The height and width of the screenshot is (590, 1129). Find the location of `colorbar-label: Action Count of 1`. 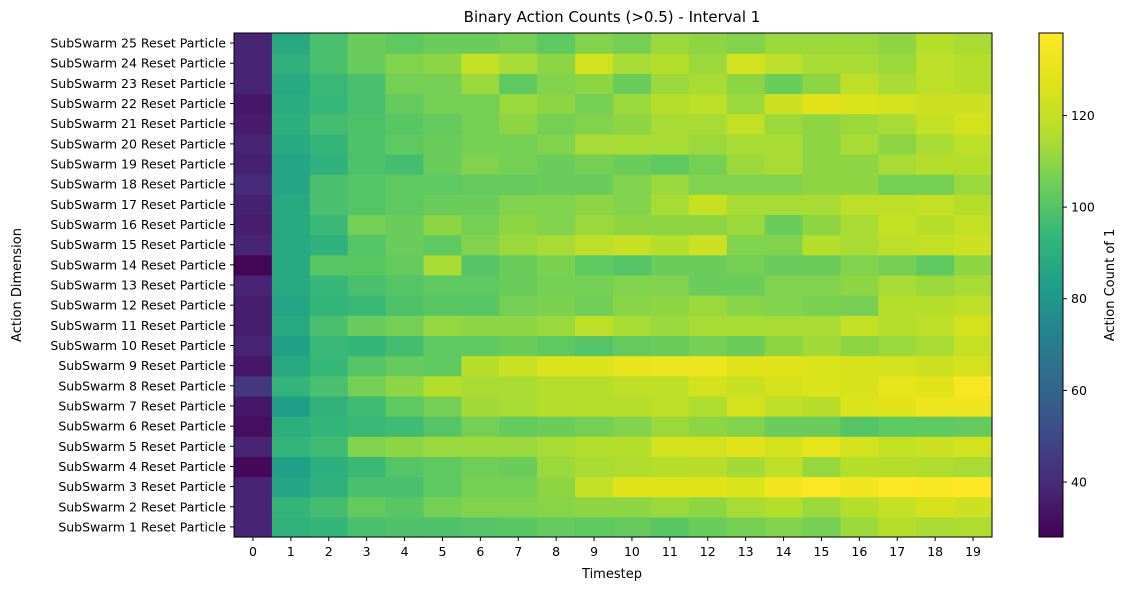

colorbar-label: Action Count of 1 is located at coordinates (1110, 285).